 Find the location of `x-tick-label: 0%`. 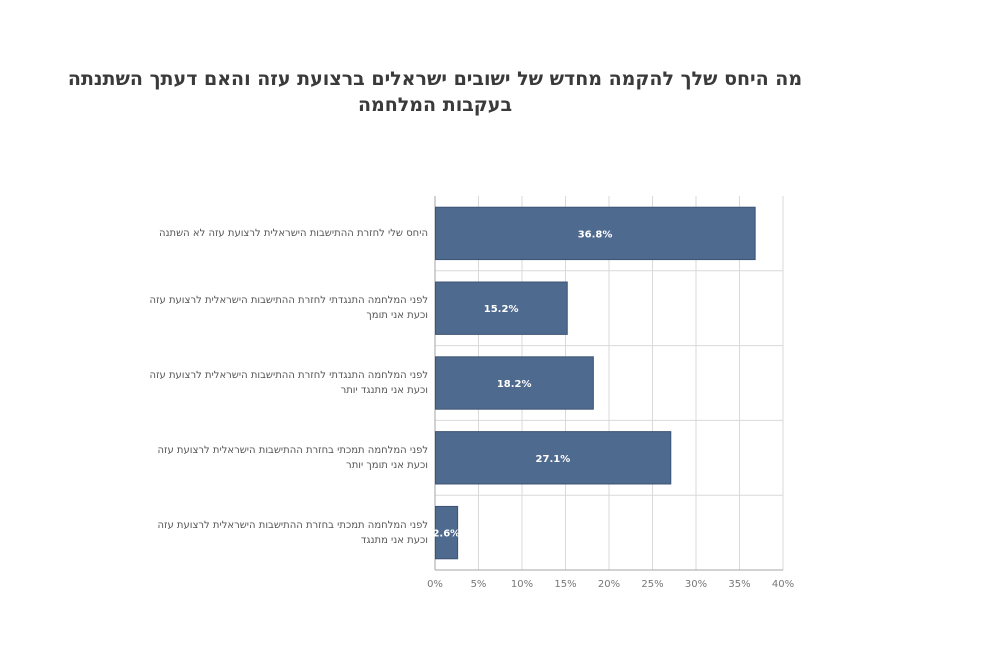

x-tick-label: 0% is located at coordinates (435, 584).